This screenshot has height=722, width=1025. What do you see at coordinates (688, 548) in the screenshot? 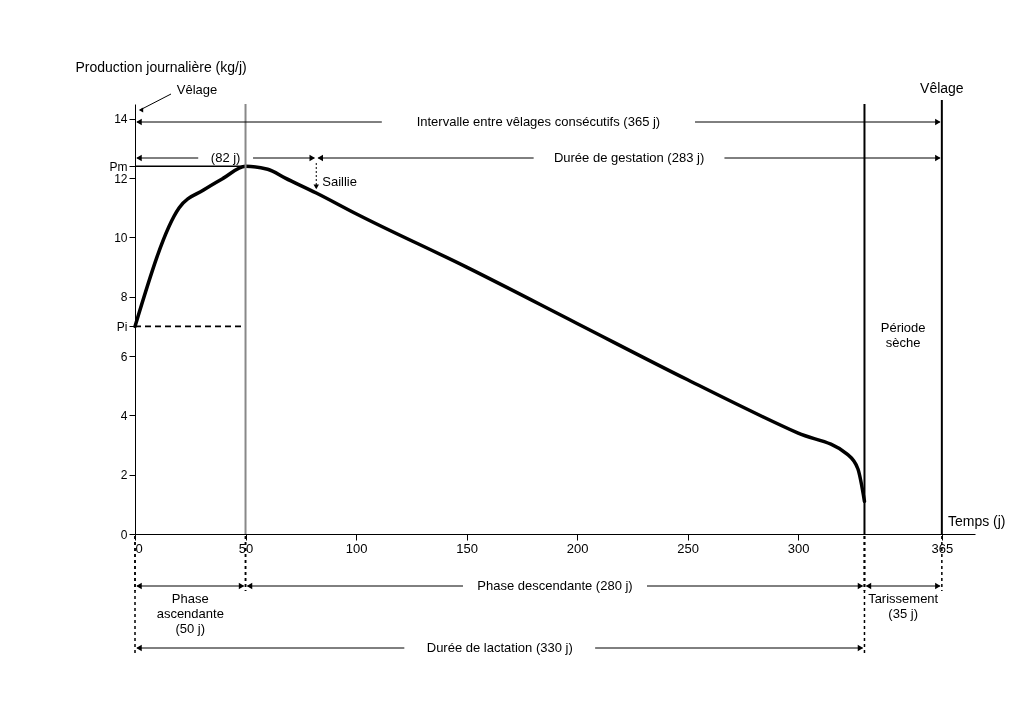
I see `x-tick-label: 250` at bounding box center [688, 548].